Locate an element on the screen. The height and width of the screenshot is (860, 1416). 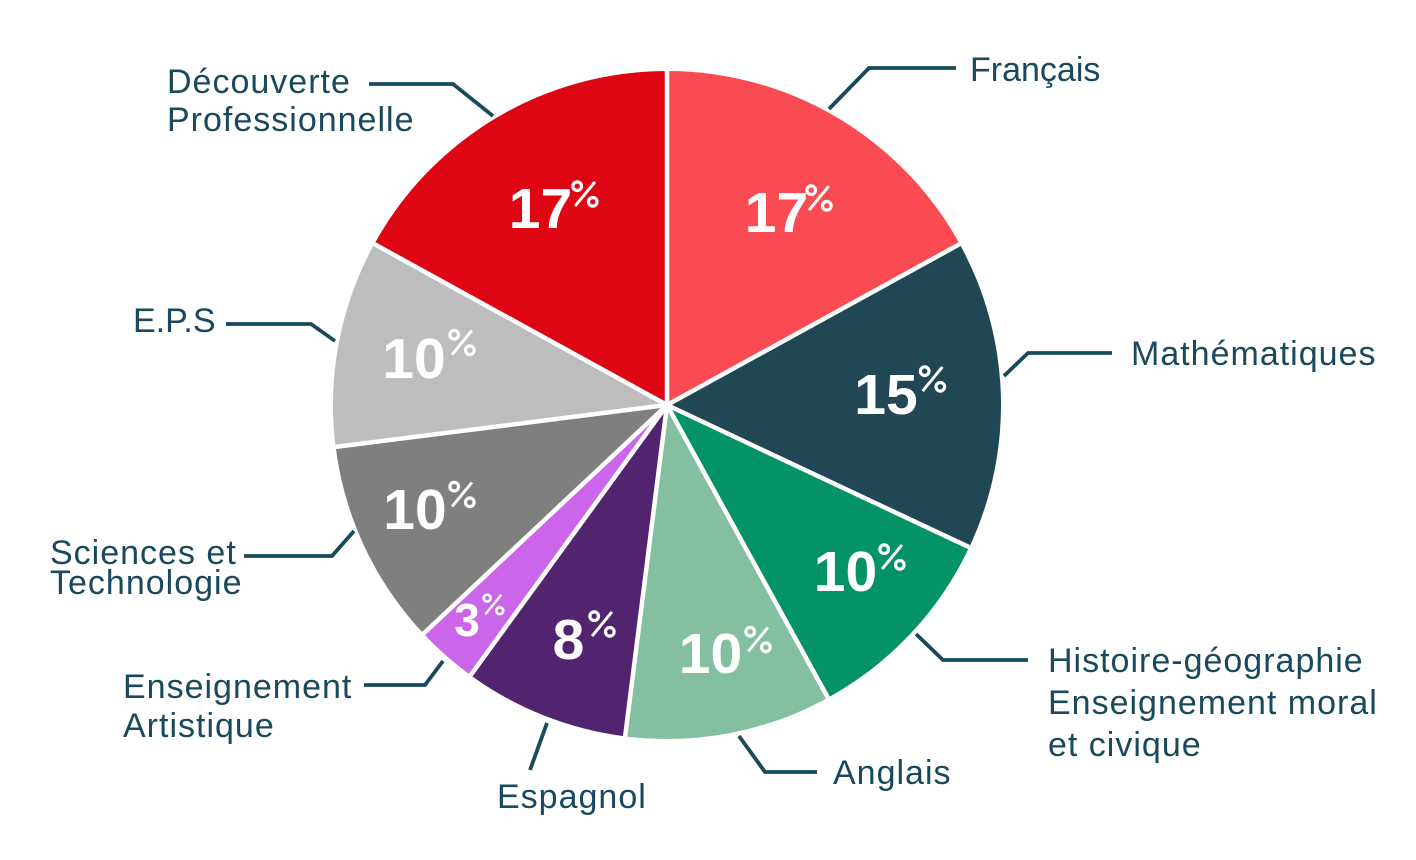
svg-text: Français is located at coordinates (1035, 70).